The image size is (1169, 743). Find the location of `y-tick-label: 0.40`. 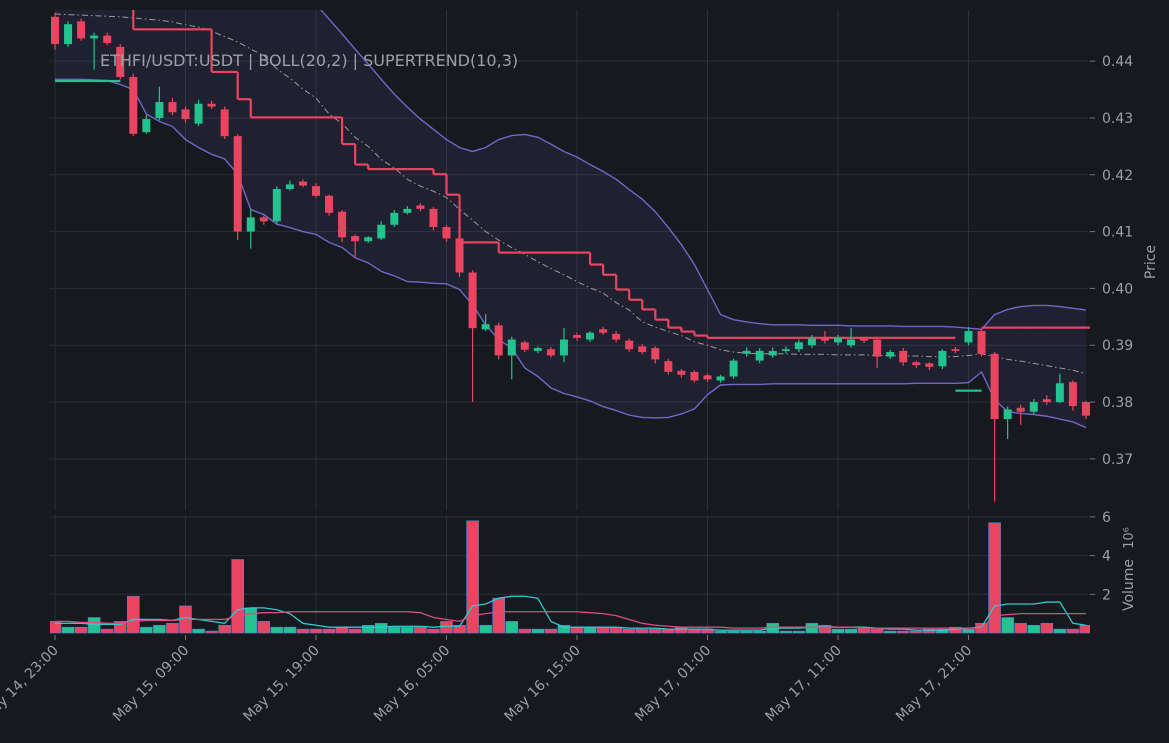

y-tick-label: 0.40 is located at coordinates (1117, 289).